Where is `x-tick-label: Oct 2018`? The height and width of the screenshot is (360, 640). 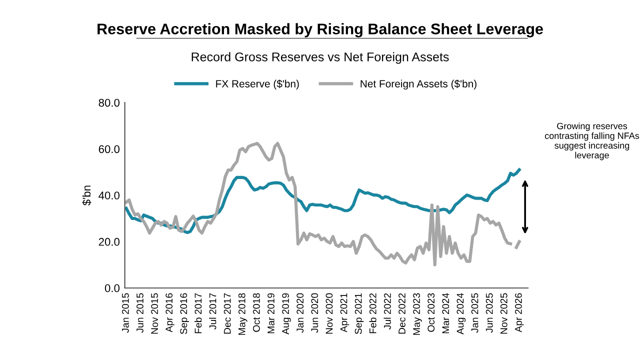
x-tick-label: Oct 2018 is located at coordinates (256, 312).